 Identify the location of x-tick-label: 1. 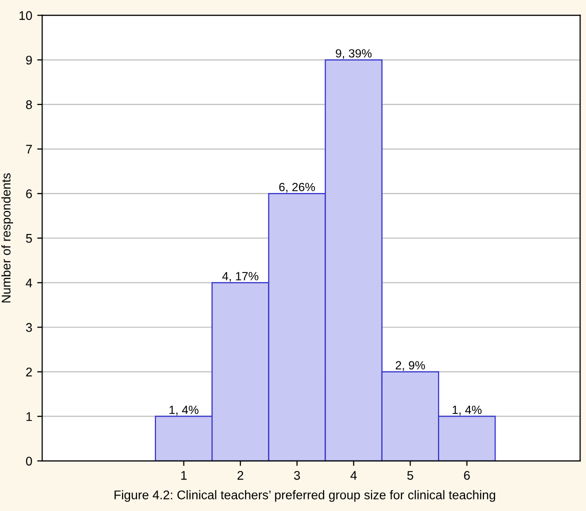
(184, 475).